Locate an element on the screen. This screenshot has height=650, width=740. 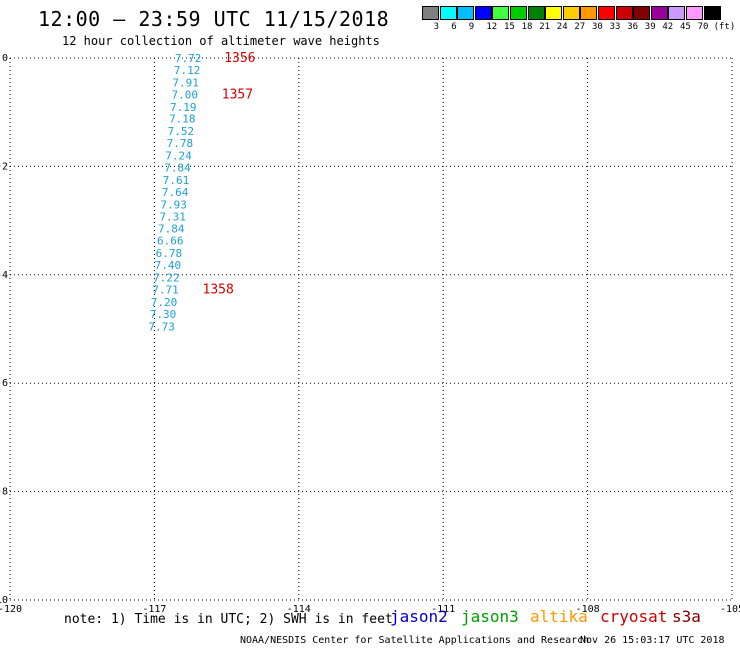
swh-value-label: 7.72 is located at coordinates (188, 58).